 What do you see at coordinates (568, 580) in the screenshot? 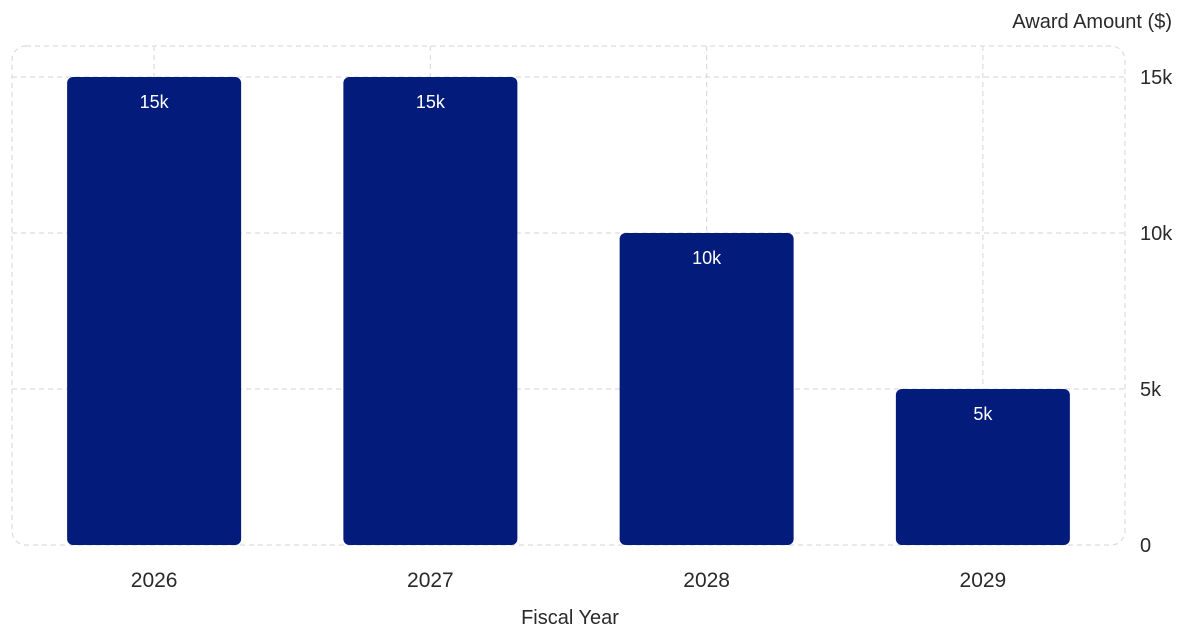
I see `x-tick-labels: 2026 2027 2028 2029` at bounding box center [568, 580].